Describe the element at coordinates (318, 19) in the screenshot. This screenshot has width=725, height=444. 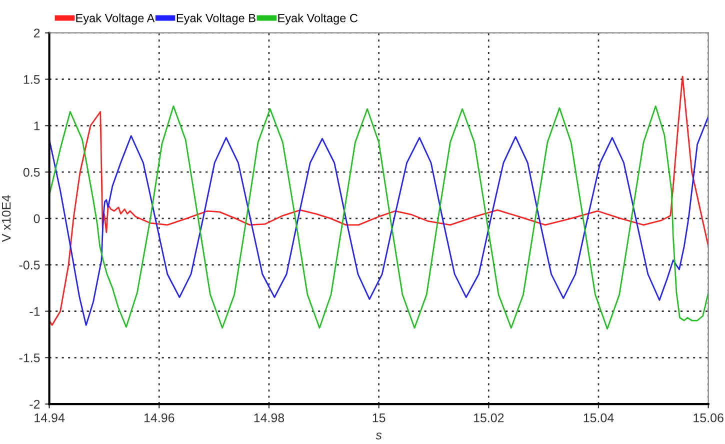
I see `legend-label: Eyak Voltage C` at that location.